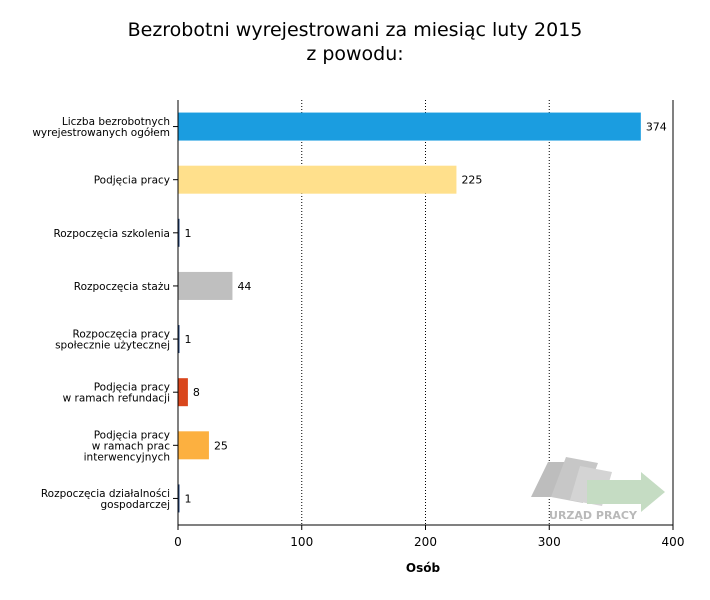 The height and width of the screenshot is (600, 710). Describe the element at coordinates (673, 542) in the screenshot. I see `x-tick-label-400: 400` at that location.